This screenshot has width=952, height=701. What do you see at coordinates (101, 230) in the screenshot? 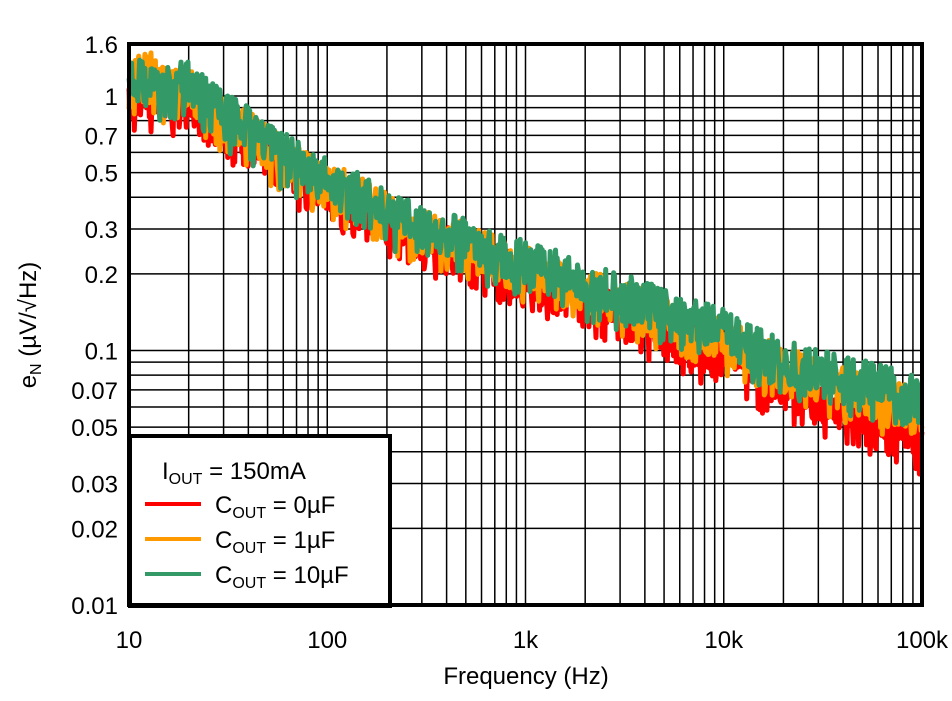
I see `y-tick-label: 0.3` at bounding box center [101, 230].